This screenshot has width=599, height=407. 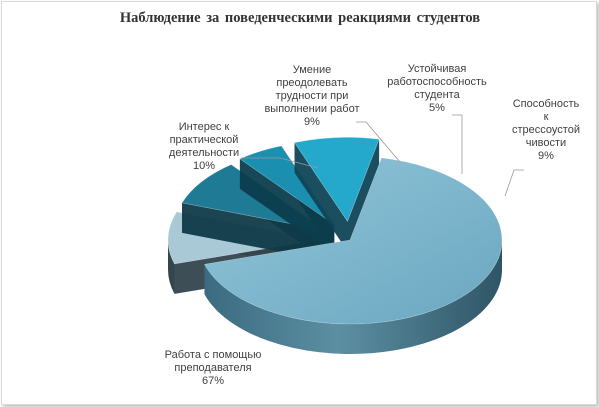 I want to click on data-label-interest: Интерес к практической деятельности 10%, so click(x=204, y=146).